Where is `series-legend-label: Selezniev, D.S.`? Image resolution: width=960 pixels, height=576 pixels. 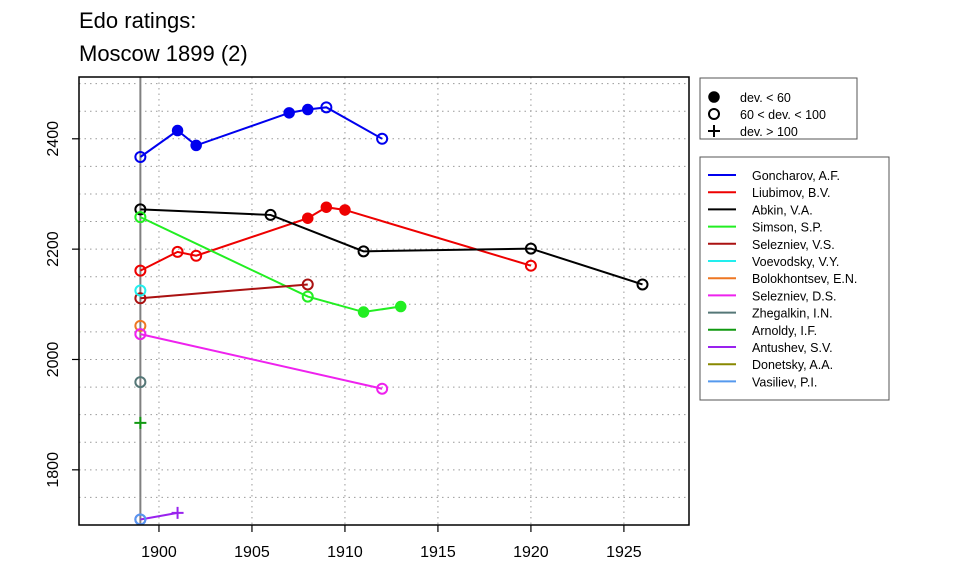 series-legend-label: Selezniev, D.S. is located at coordinates (794, 296).